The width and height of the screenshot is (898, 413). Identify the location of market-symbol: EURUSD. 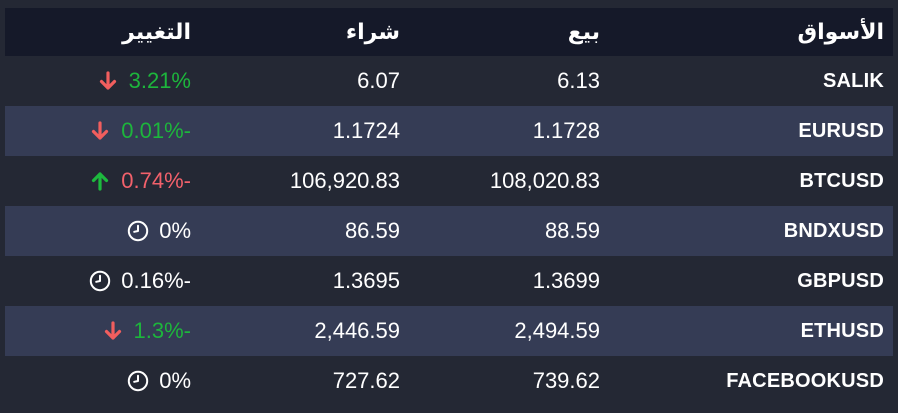
(841, 130).